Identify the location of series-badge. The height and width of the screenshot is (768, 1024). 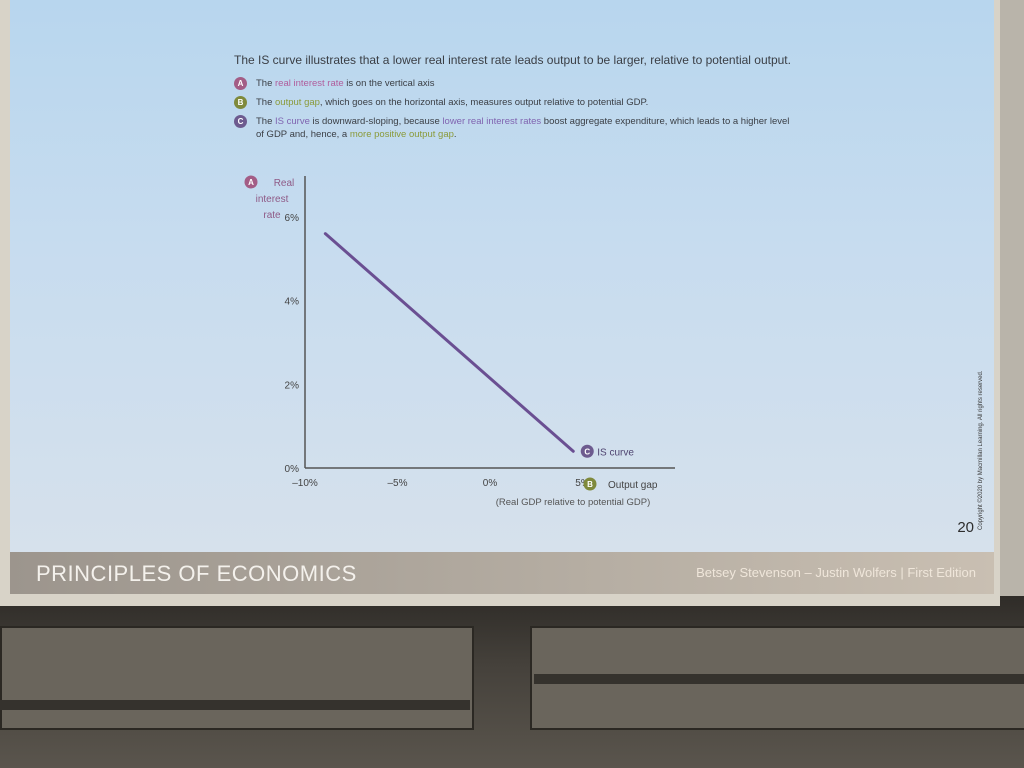
(587, 451).